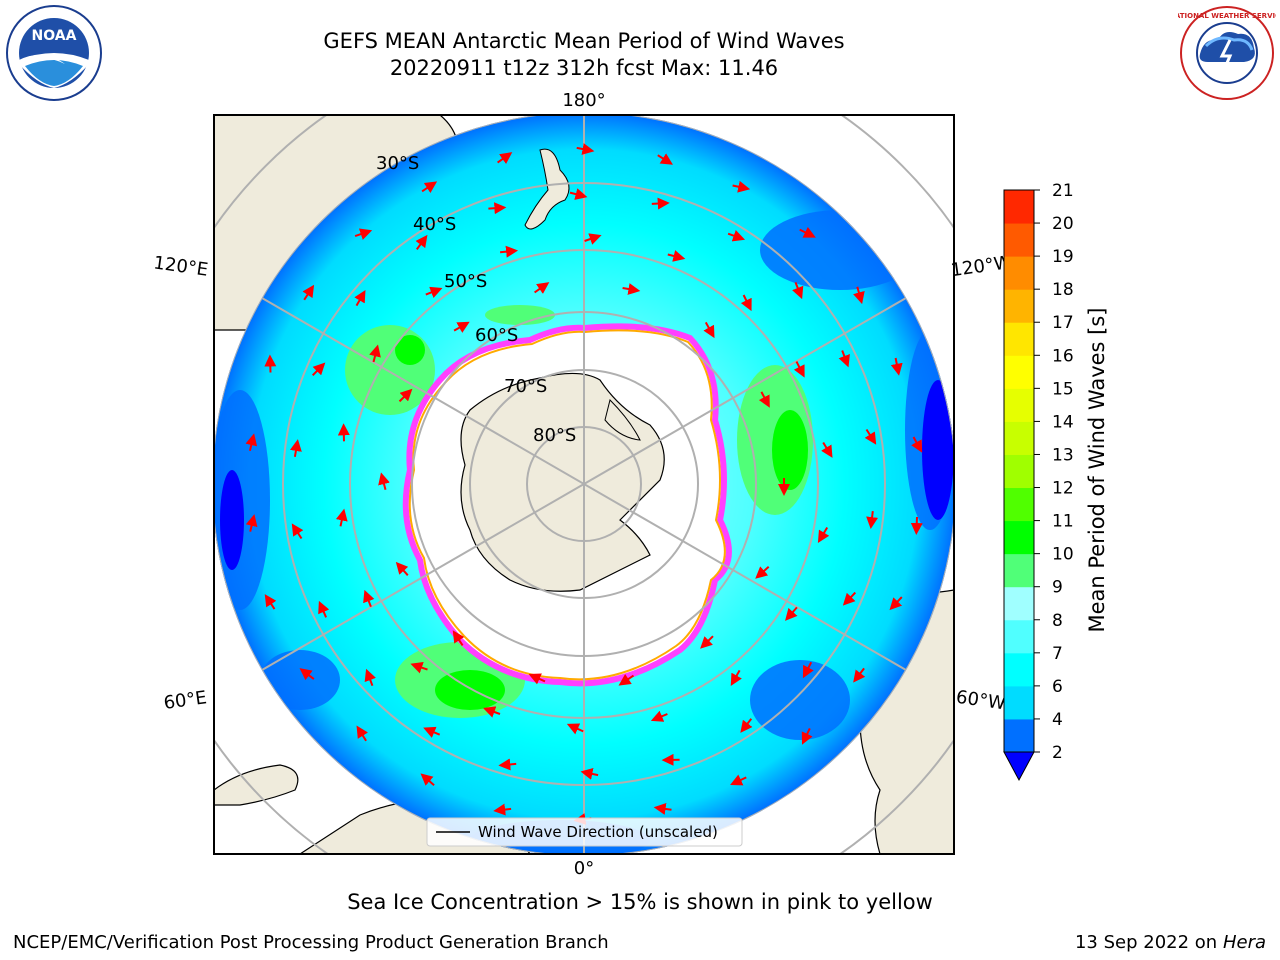 The width and height of the screenshot is (1280, 960). Describe the element at coordinates (1063, 356) in the screenshot. I see `colorbar-tick-label: 16` at that location.